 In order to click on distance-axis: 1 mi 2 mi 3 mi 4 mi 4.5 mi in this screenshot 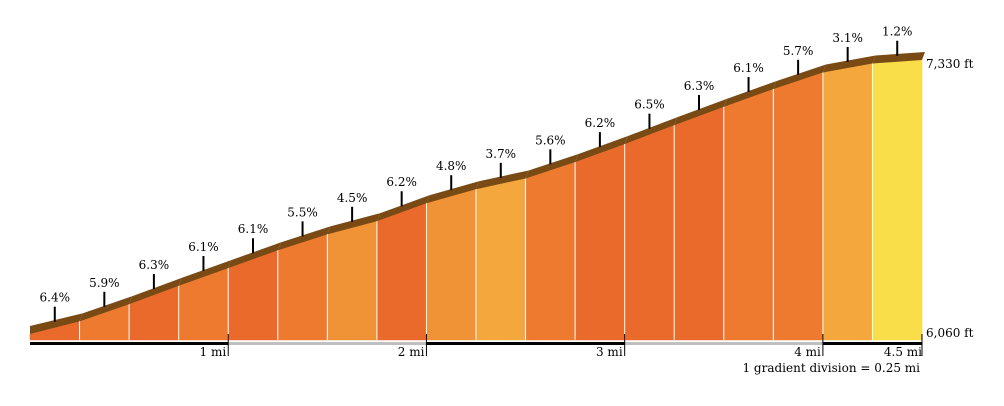, I will do `click(476, 346)`.